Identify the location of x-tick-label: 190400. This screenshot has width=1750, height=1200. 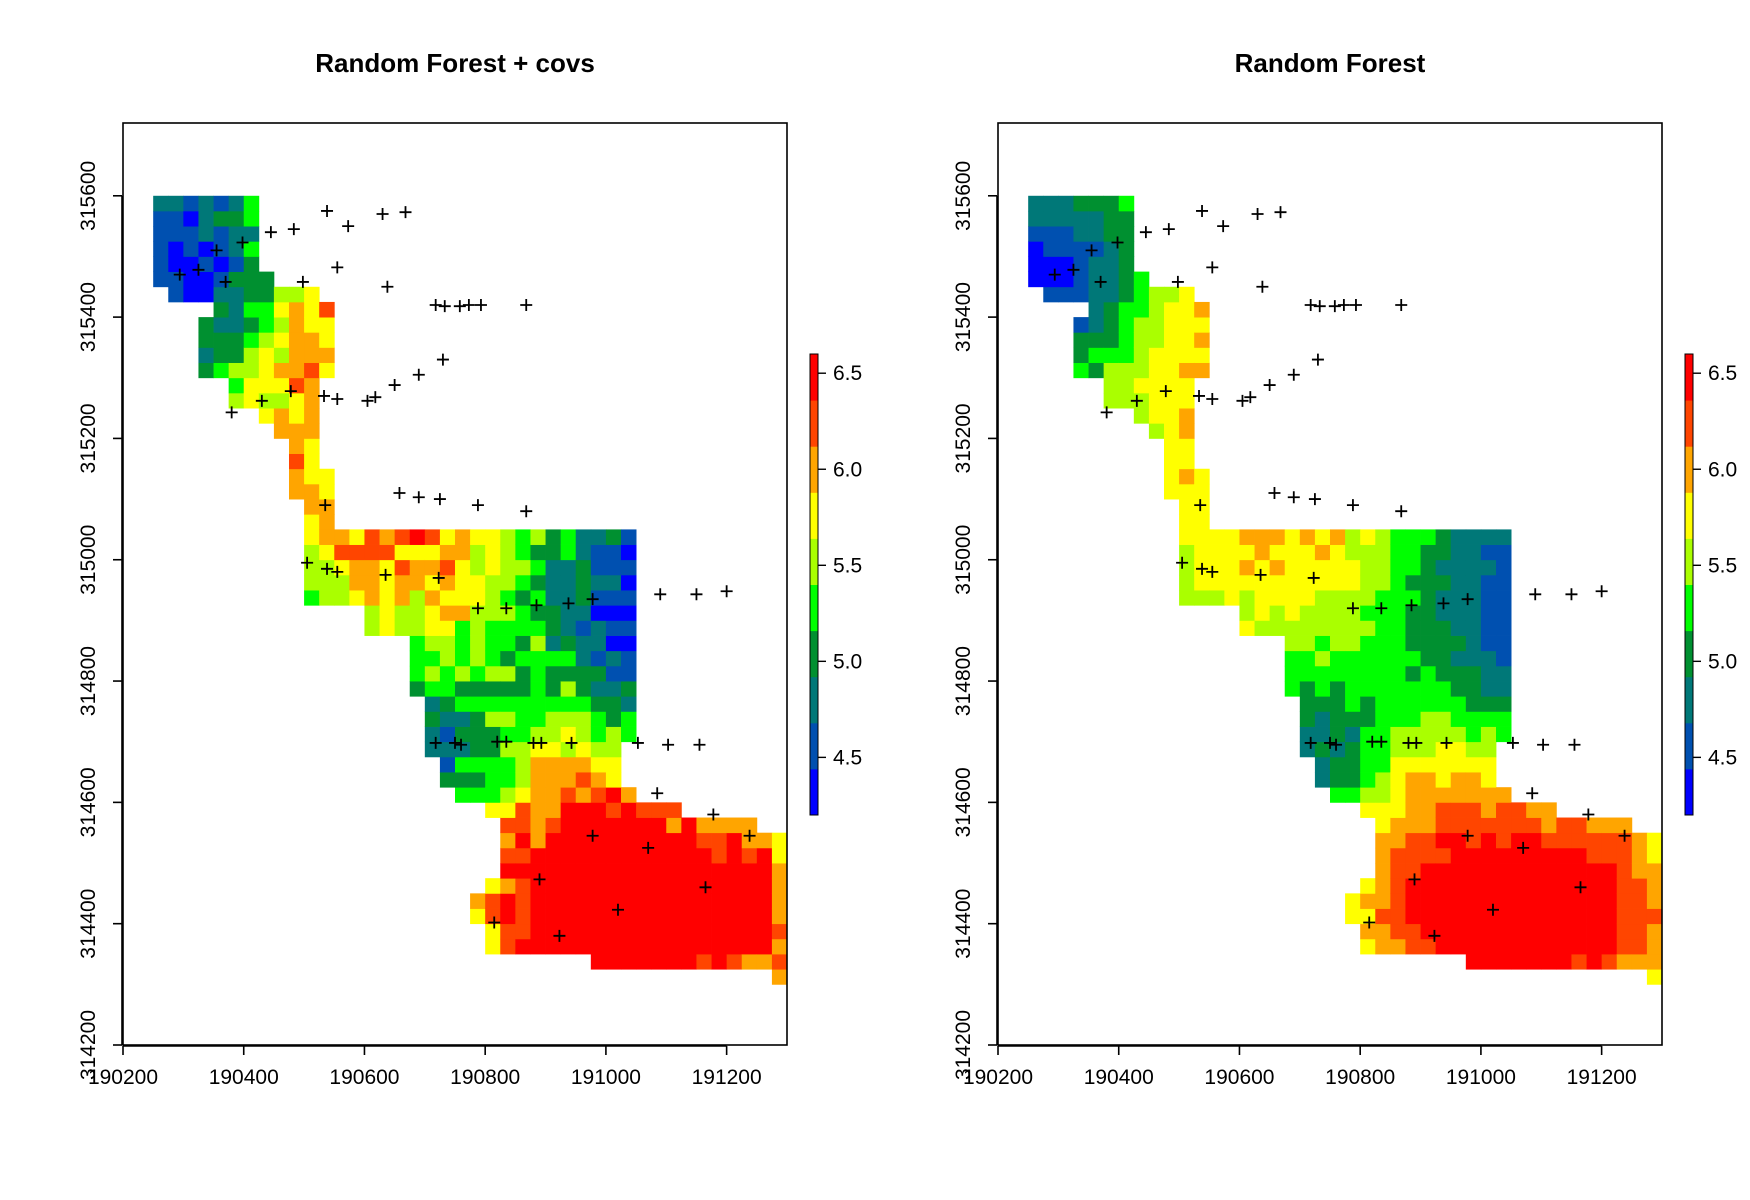
(244, 1077).